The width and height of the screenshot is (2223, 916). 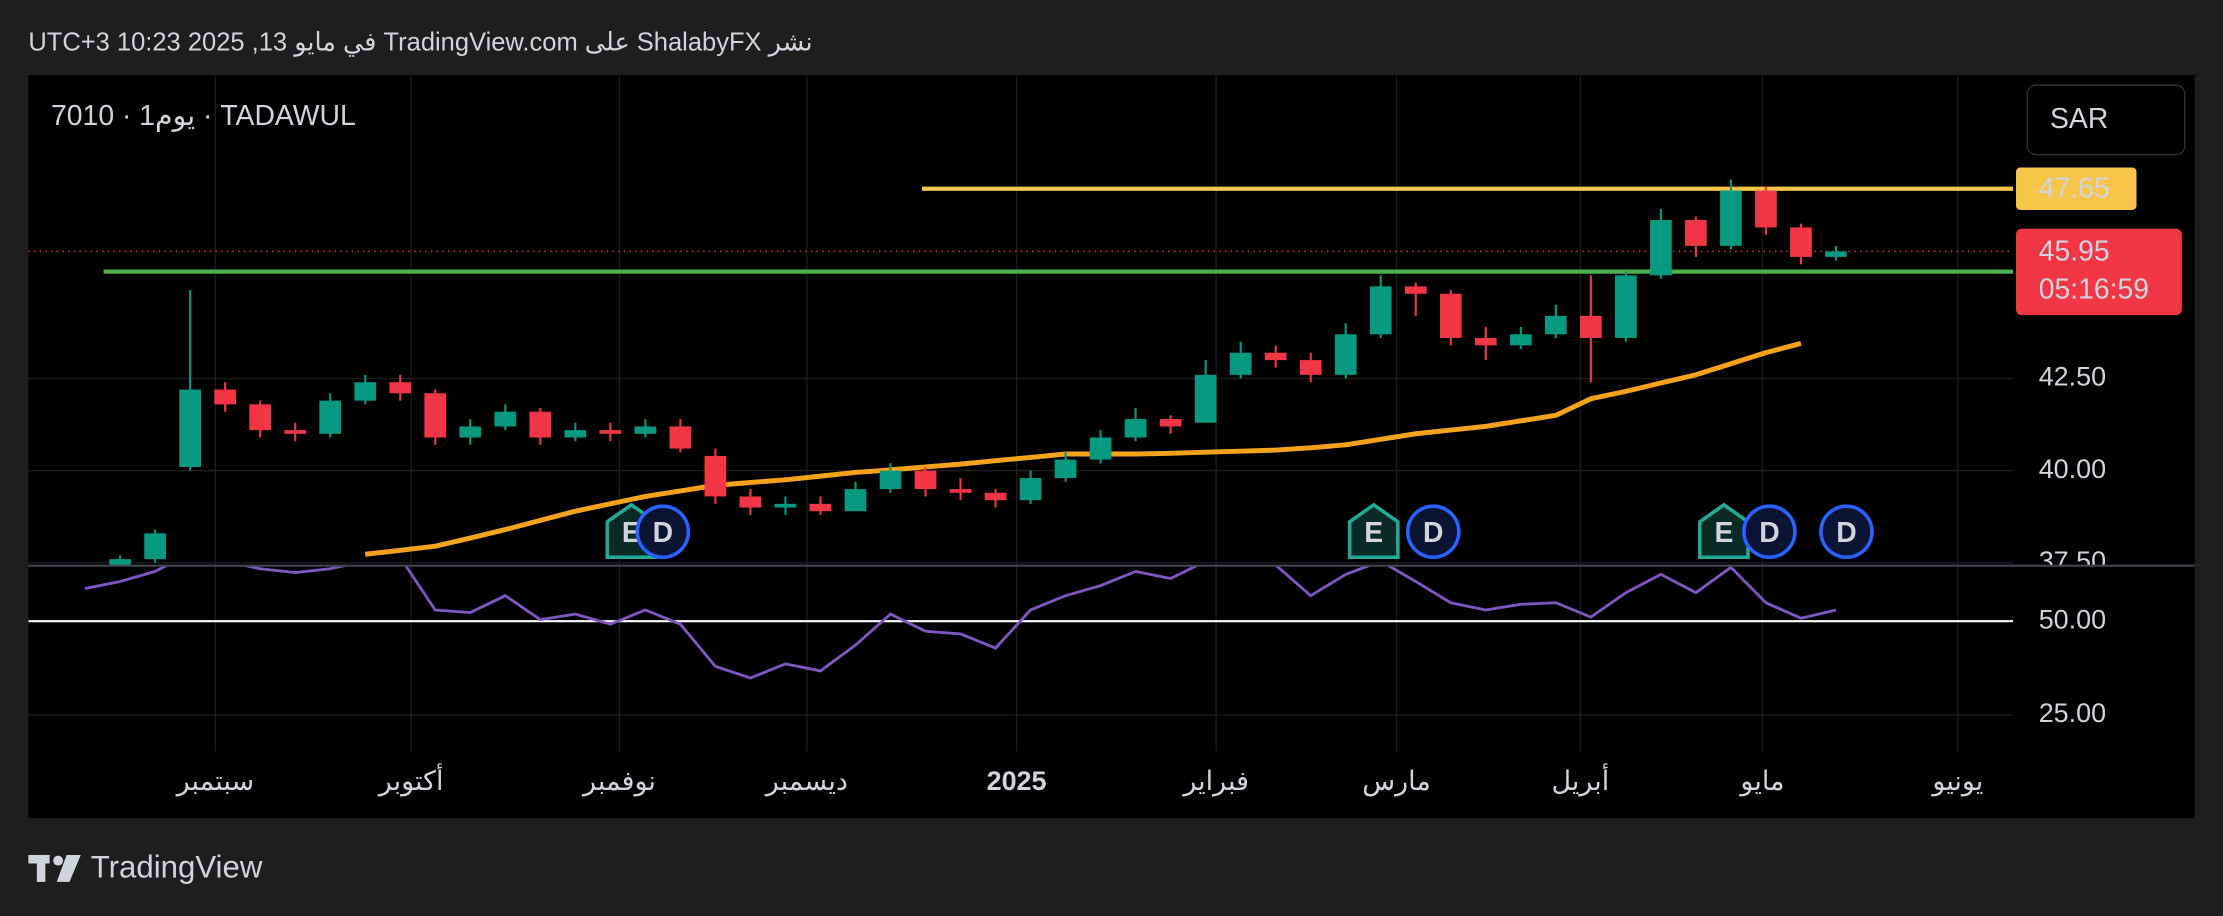 What do you see at coordinates (960, 622) in the screenshot?
I see `rsi-line` at bounding box center [960, 622].